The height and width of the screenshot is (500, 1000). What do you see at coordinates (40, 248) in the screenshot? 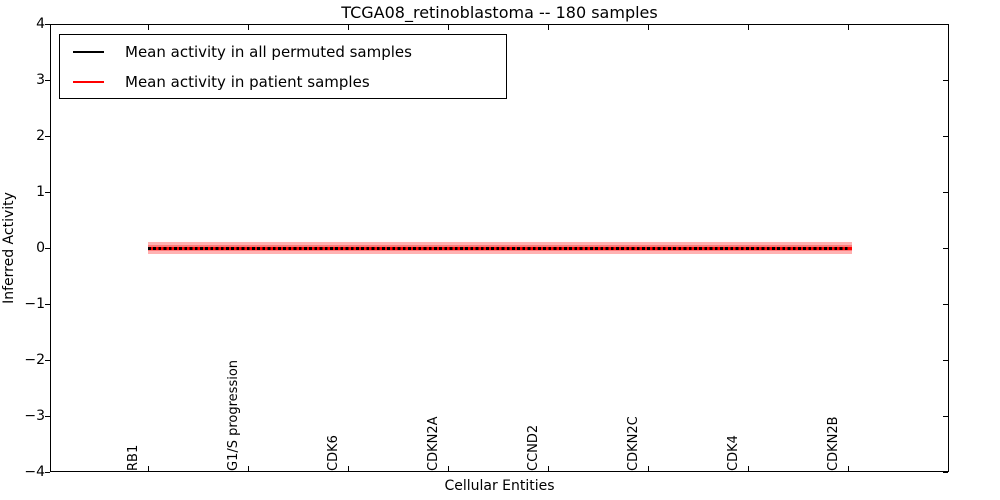
I see `y-tick-label: 0` at bounding box center [40, 248].